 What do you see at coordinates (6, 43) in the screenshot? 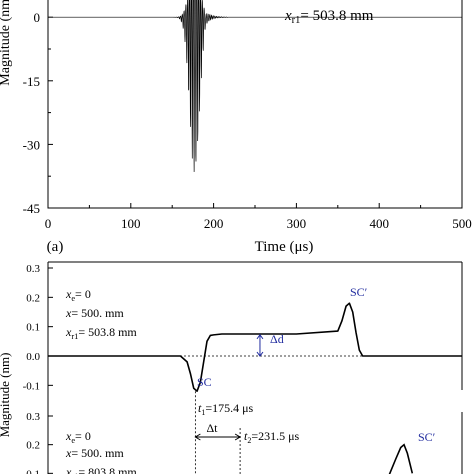
I see `panel-a-ylabel: Magnitude (nm)` at bounding box center [6, 43].